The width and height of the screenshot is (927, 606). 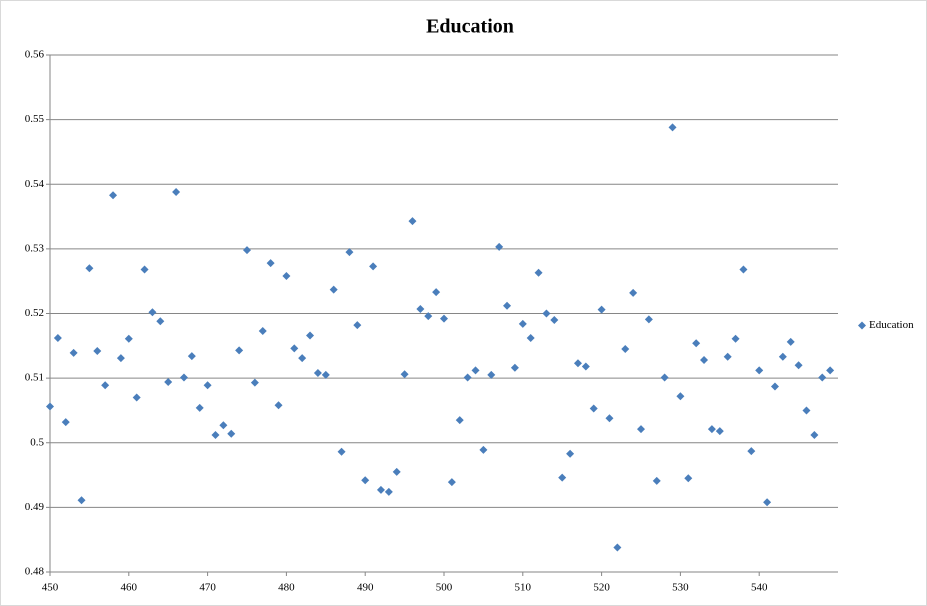 What do you see at coordinates (35, 184) in the screenshot?
I see `y-tick-label: 0.54` at bounding box center [35, 184].